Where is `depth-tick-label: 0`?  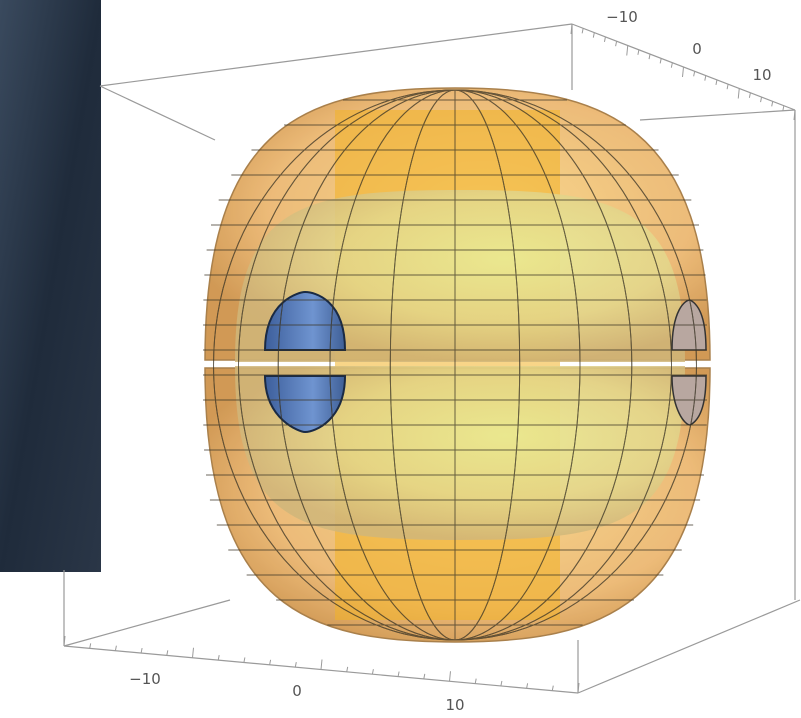
depth-tick-label: 0 is located at coordinates (697, 49).